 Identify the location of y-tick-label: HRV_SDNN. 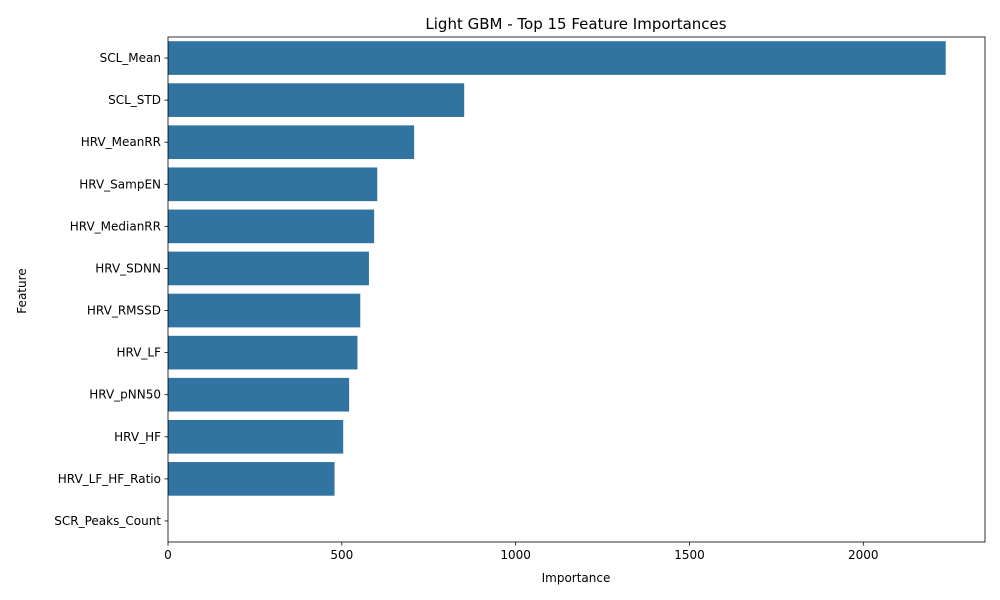
(128, 268).